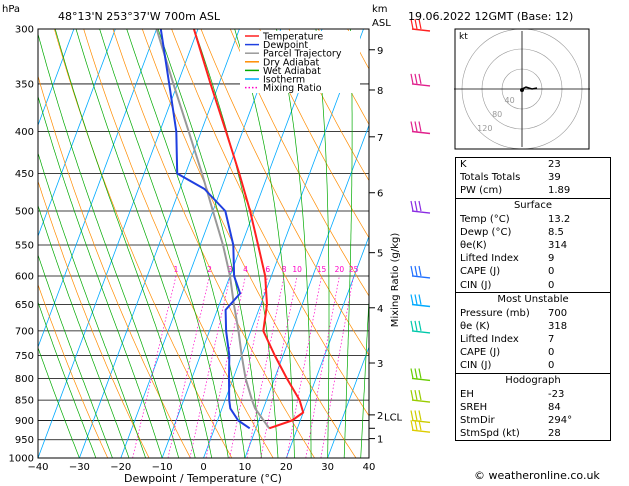 This screenshot has width=629, height=486. What do you see at coordinates (480, 272) in the screenshot?
I see `surface-label: CAPE (J)` at bounding box center [480, 272].